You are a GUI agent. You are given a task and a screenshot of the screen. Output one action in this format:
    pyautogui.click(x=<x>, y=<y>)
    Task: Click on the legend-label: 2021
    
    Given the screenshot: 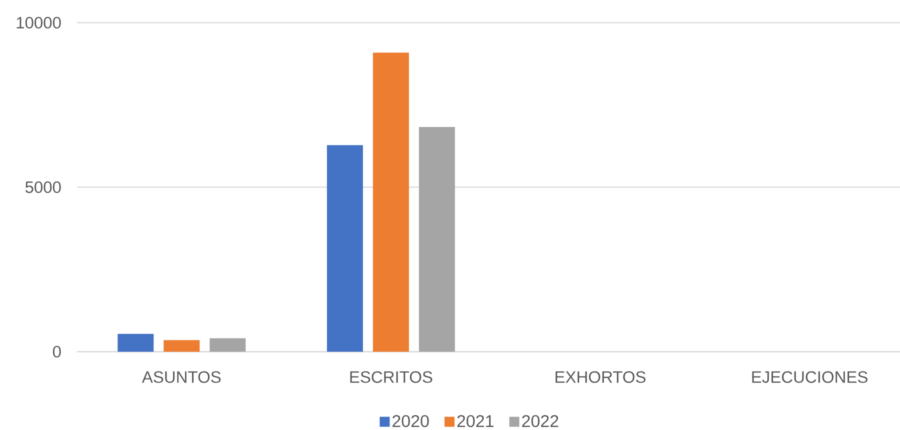 What is the action you would take?
    pyautogui.click(x=475, y=421)
    